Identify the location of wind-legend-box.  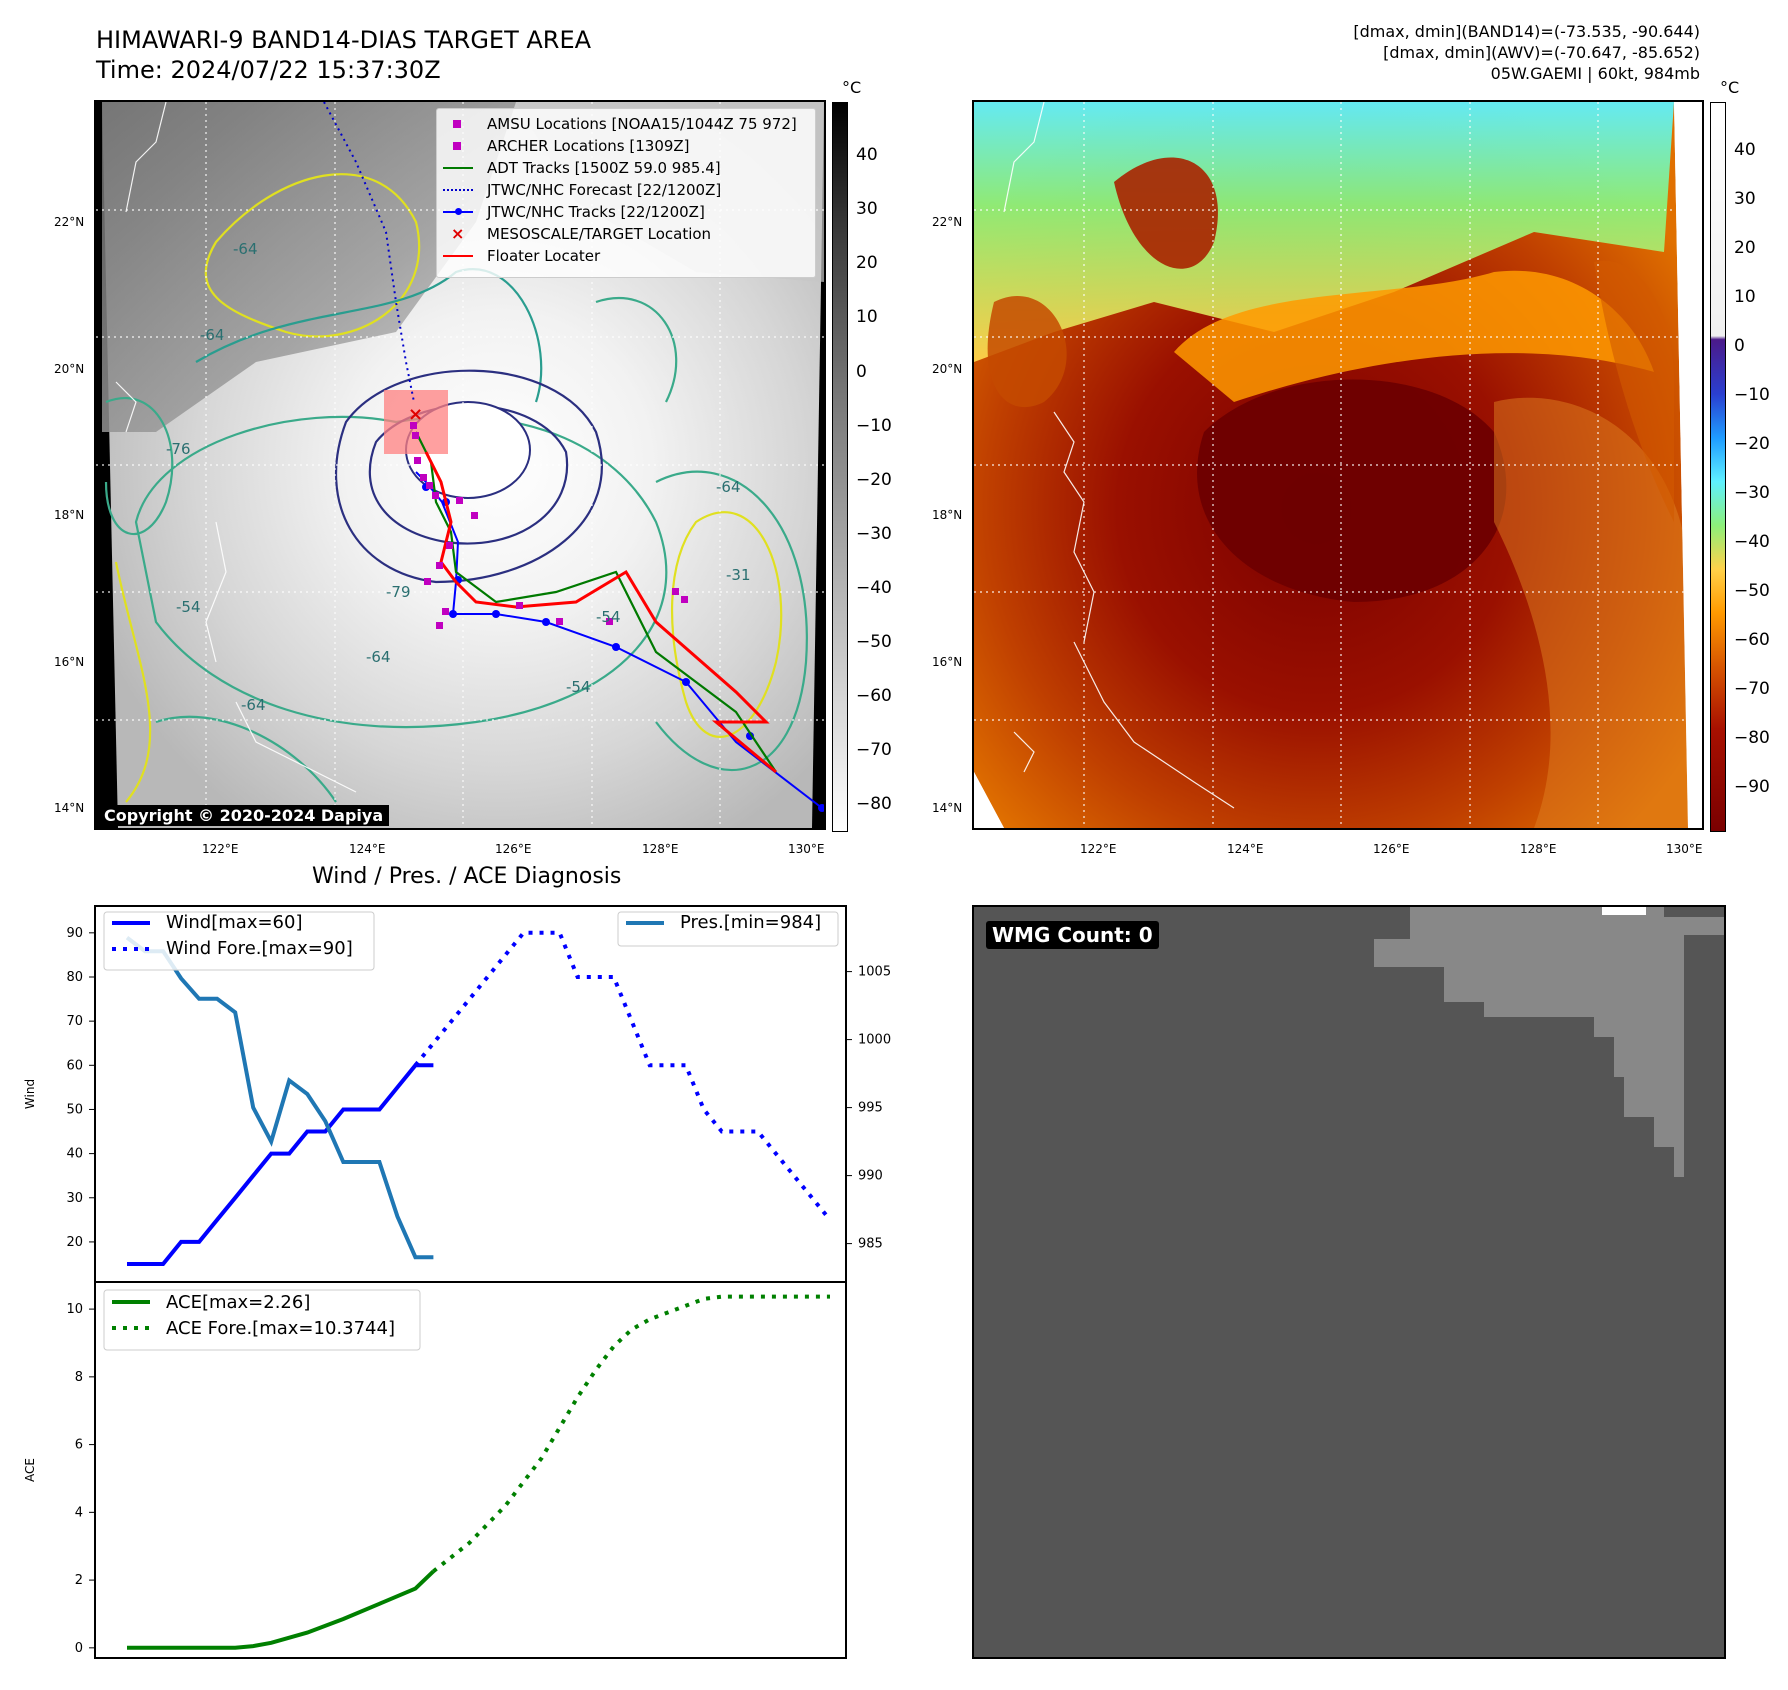
(239, 941).